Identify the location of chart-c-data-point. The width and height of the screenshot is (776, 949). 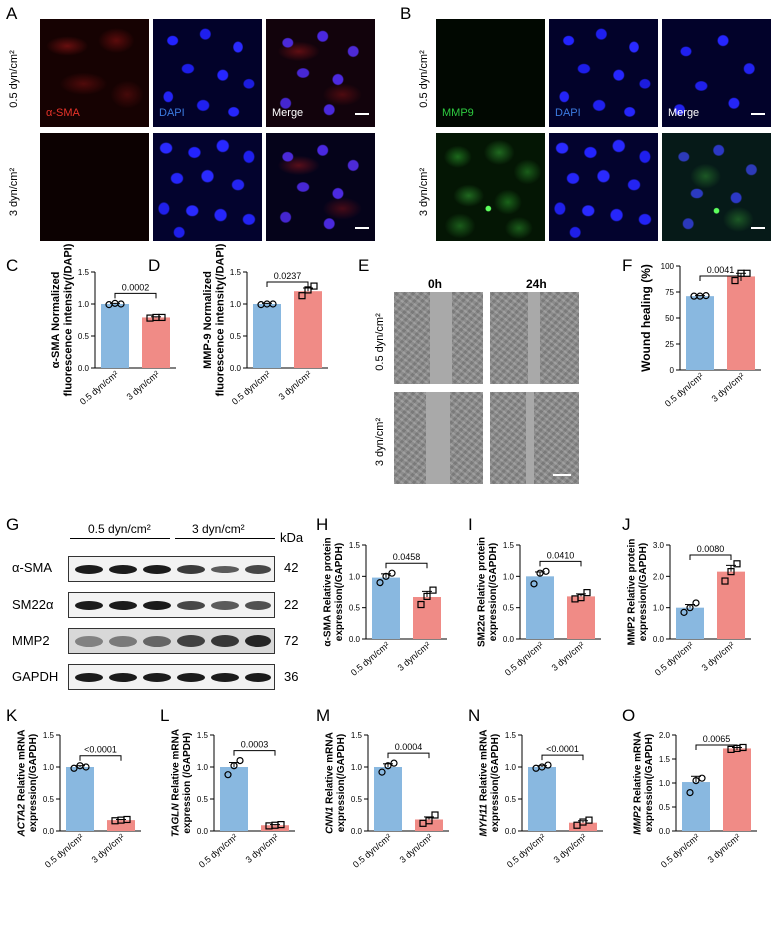
(162, 317).